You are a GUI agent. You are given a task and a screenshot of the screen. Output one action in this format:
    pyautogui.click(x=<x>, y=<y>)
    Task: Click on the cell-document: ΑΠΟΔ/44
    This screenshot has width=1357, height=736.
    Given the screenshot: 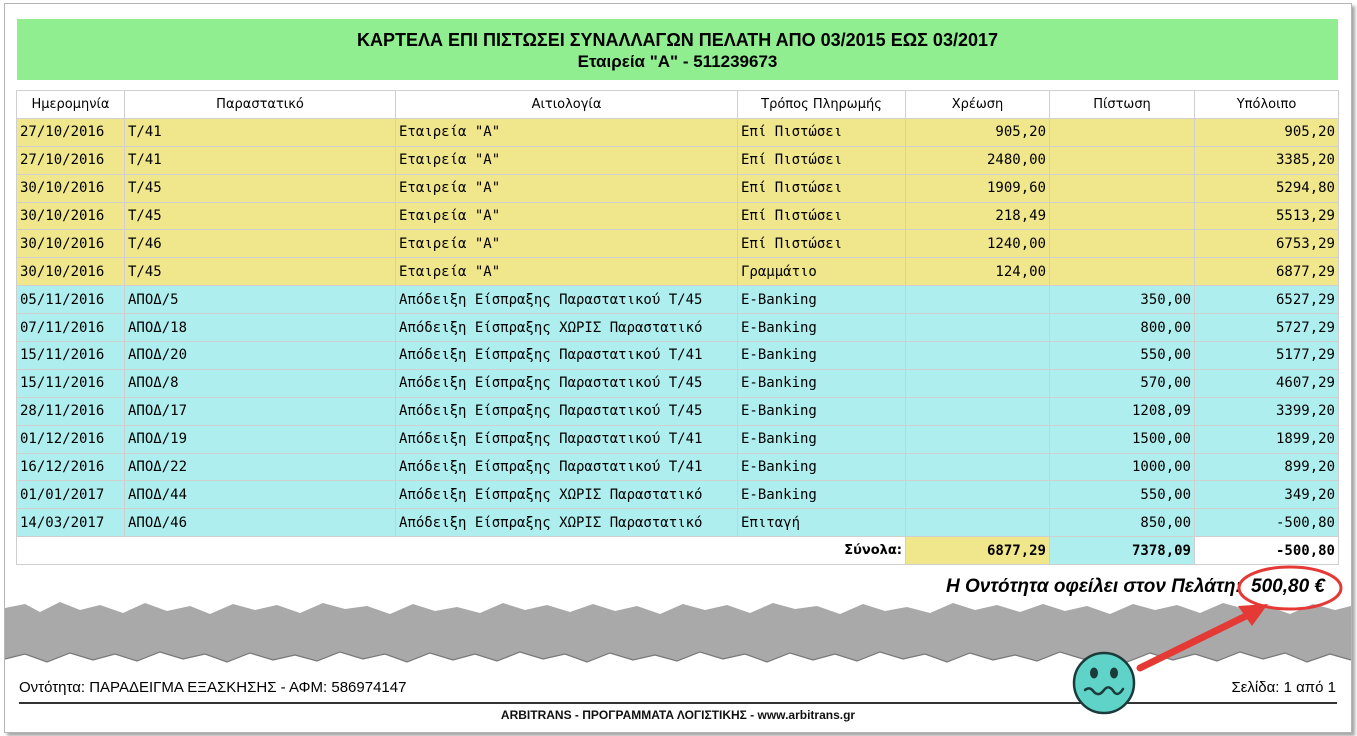 What is the action you would take?
    pyautogui.click(x=260, y=495)
    